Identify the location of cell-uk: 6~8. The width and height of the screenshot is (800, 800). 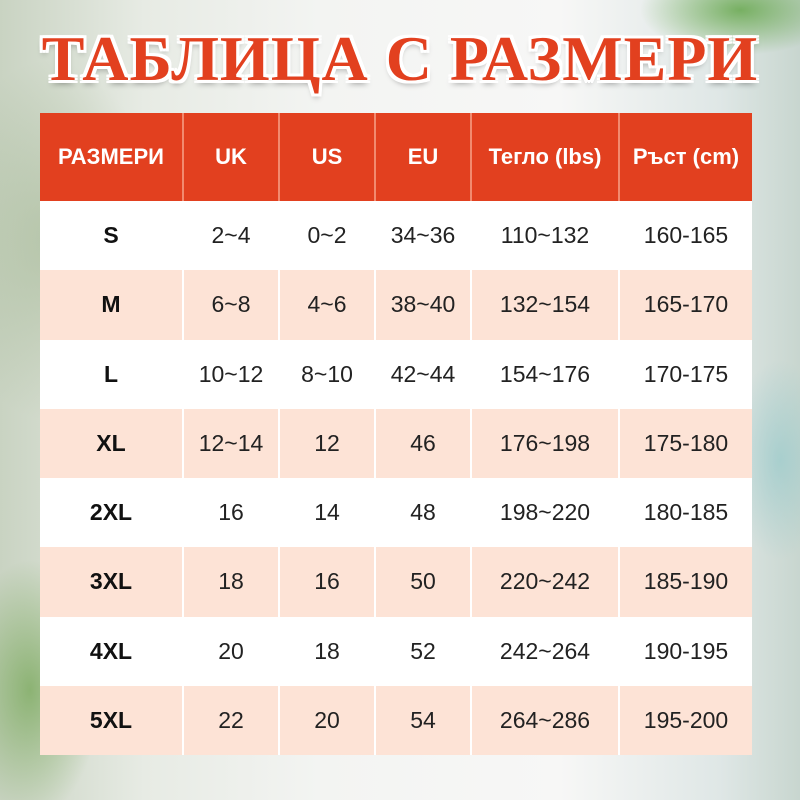
(230, 305).